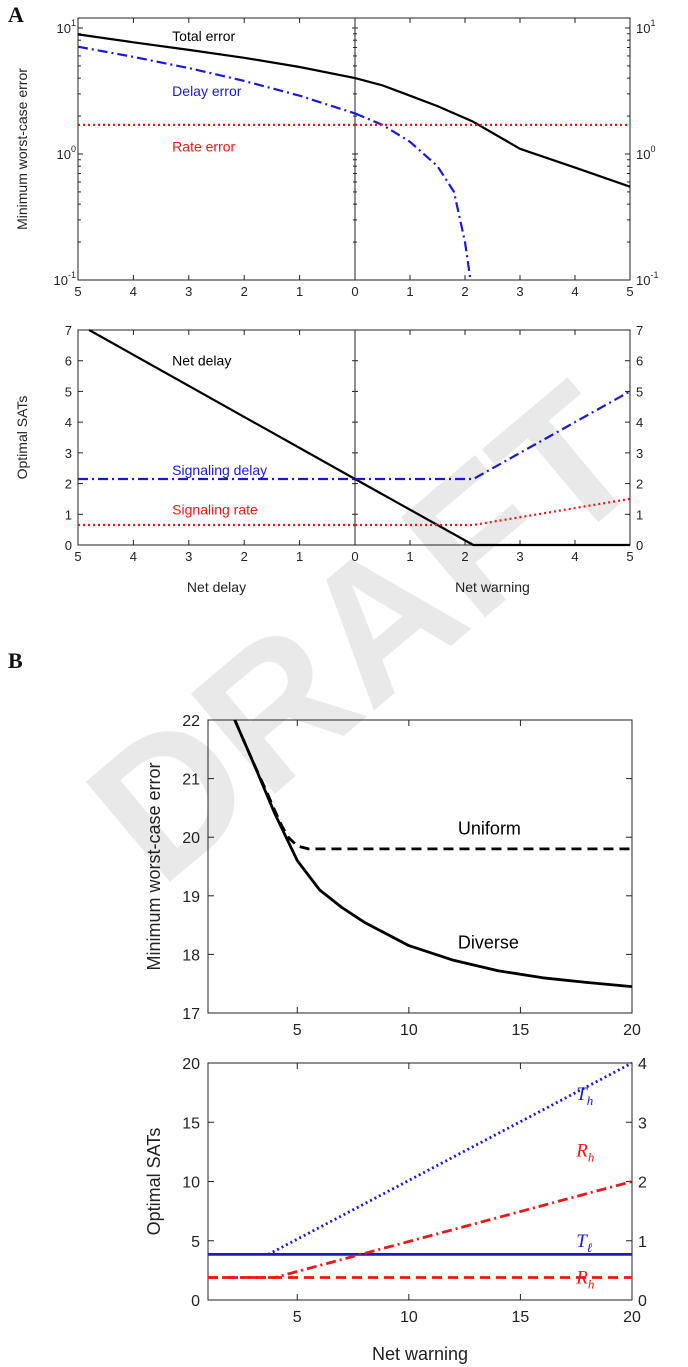 This screenshot has width=688, height=1367. What do you see at coordinates (639, 484) in the screenshot?
I see `y-tick-label-right: 2` at bounding box center [639, 484].